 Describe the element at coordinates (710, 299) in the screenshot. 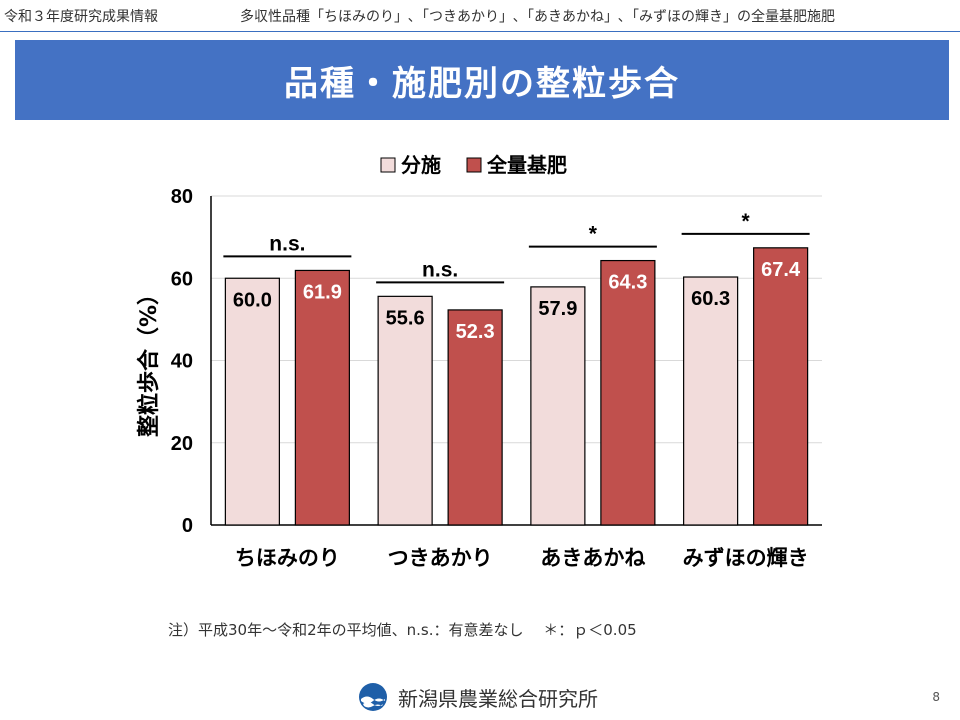

I see `bar-value-label: 60.3` at that location.